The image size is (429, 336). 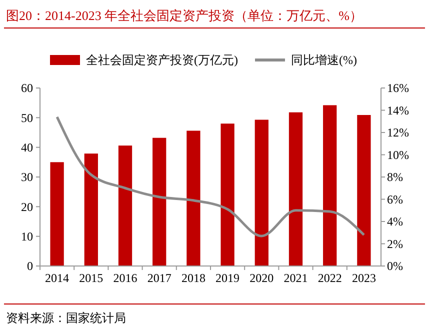 What do you see at coordinates (27, 117) in the screenshot?
I see `y-tick-label: 50` at bounding box center [27, 117].